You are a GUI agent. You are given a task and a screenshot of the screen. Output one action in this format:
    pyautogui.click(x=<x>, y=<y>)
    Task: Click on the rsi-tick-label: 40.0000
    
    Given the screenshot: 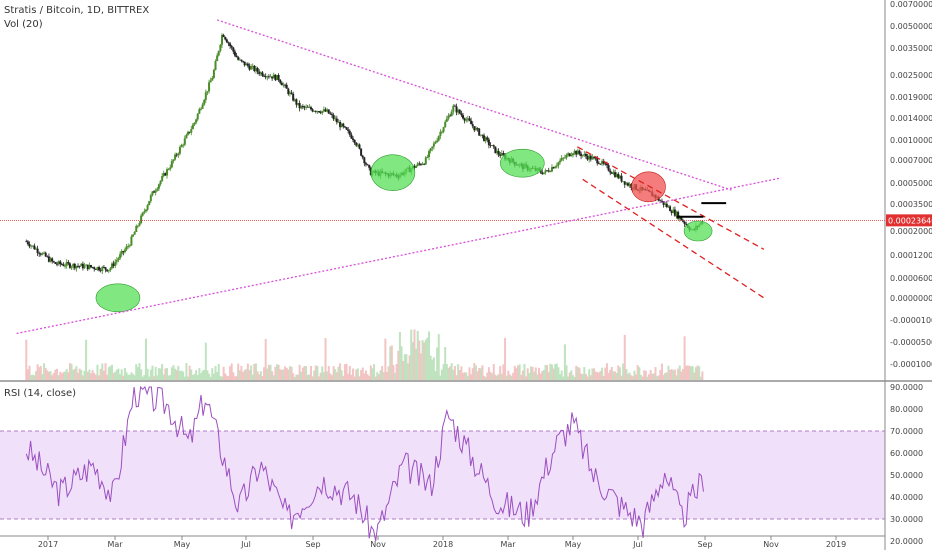 What is the action you would take?
    pyautogui.click(x=906, y=497)
    